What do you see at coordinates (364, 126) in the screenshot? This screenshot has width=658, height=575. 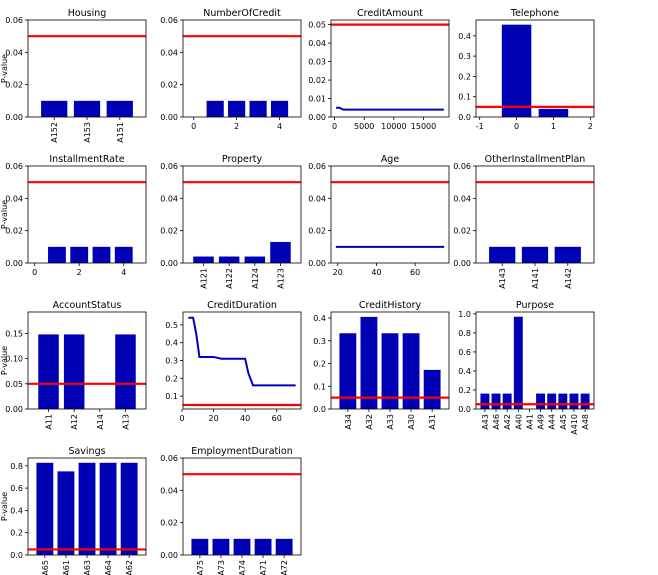 I see `x-tick-label: 5000` at bounding box center [364, 126].